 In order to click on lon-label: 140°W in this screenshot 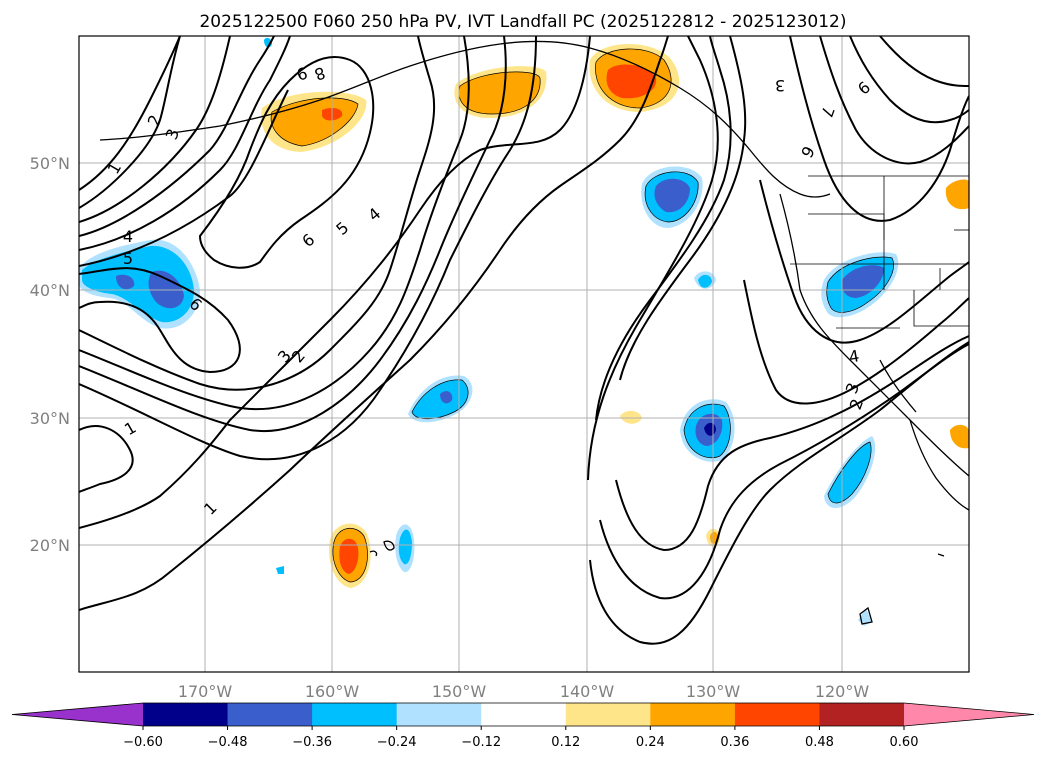, I will do `click(587, 691)`.